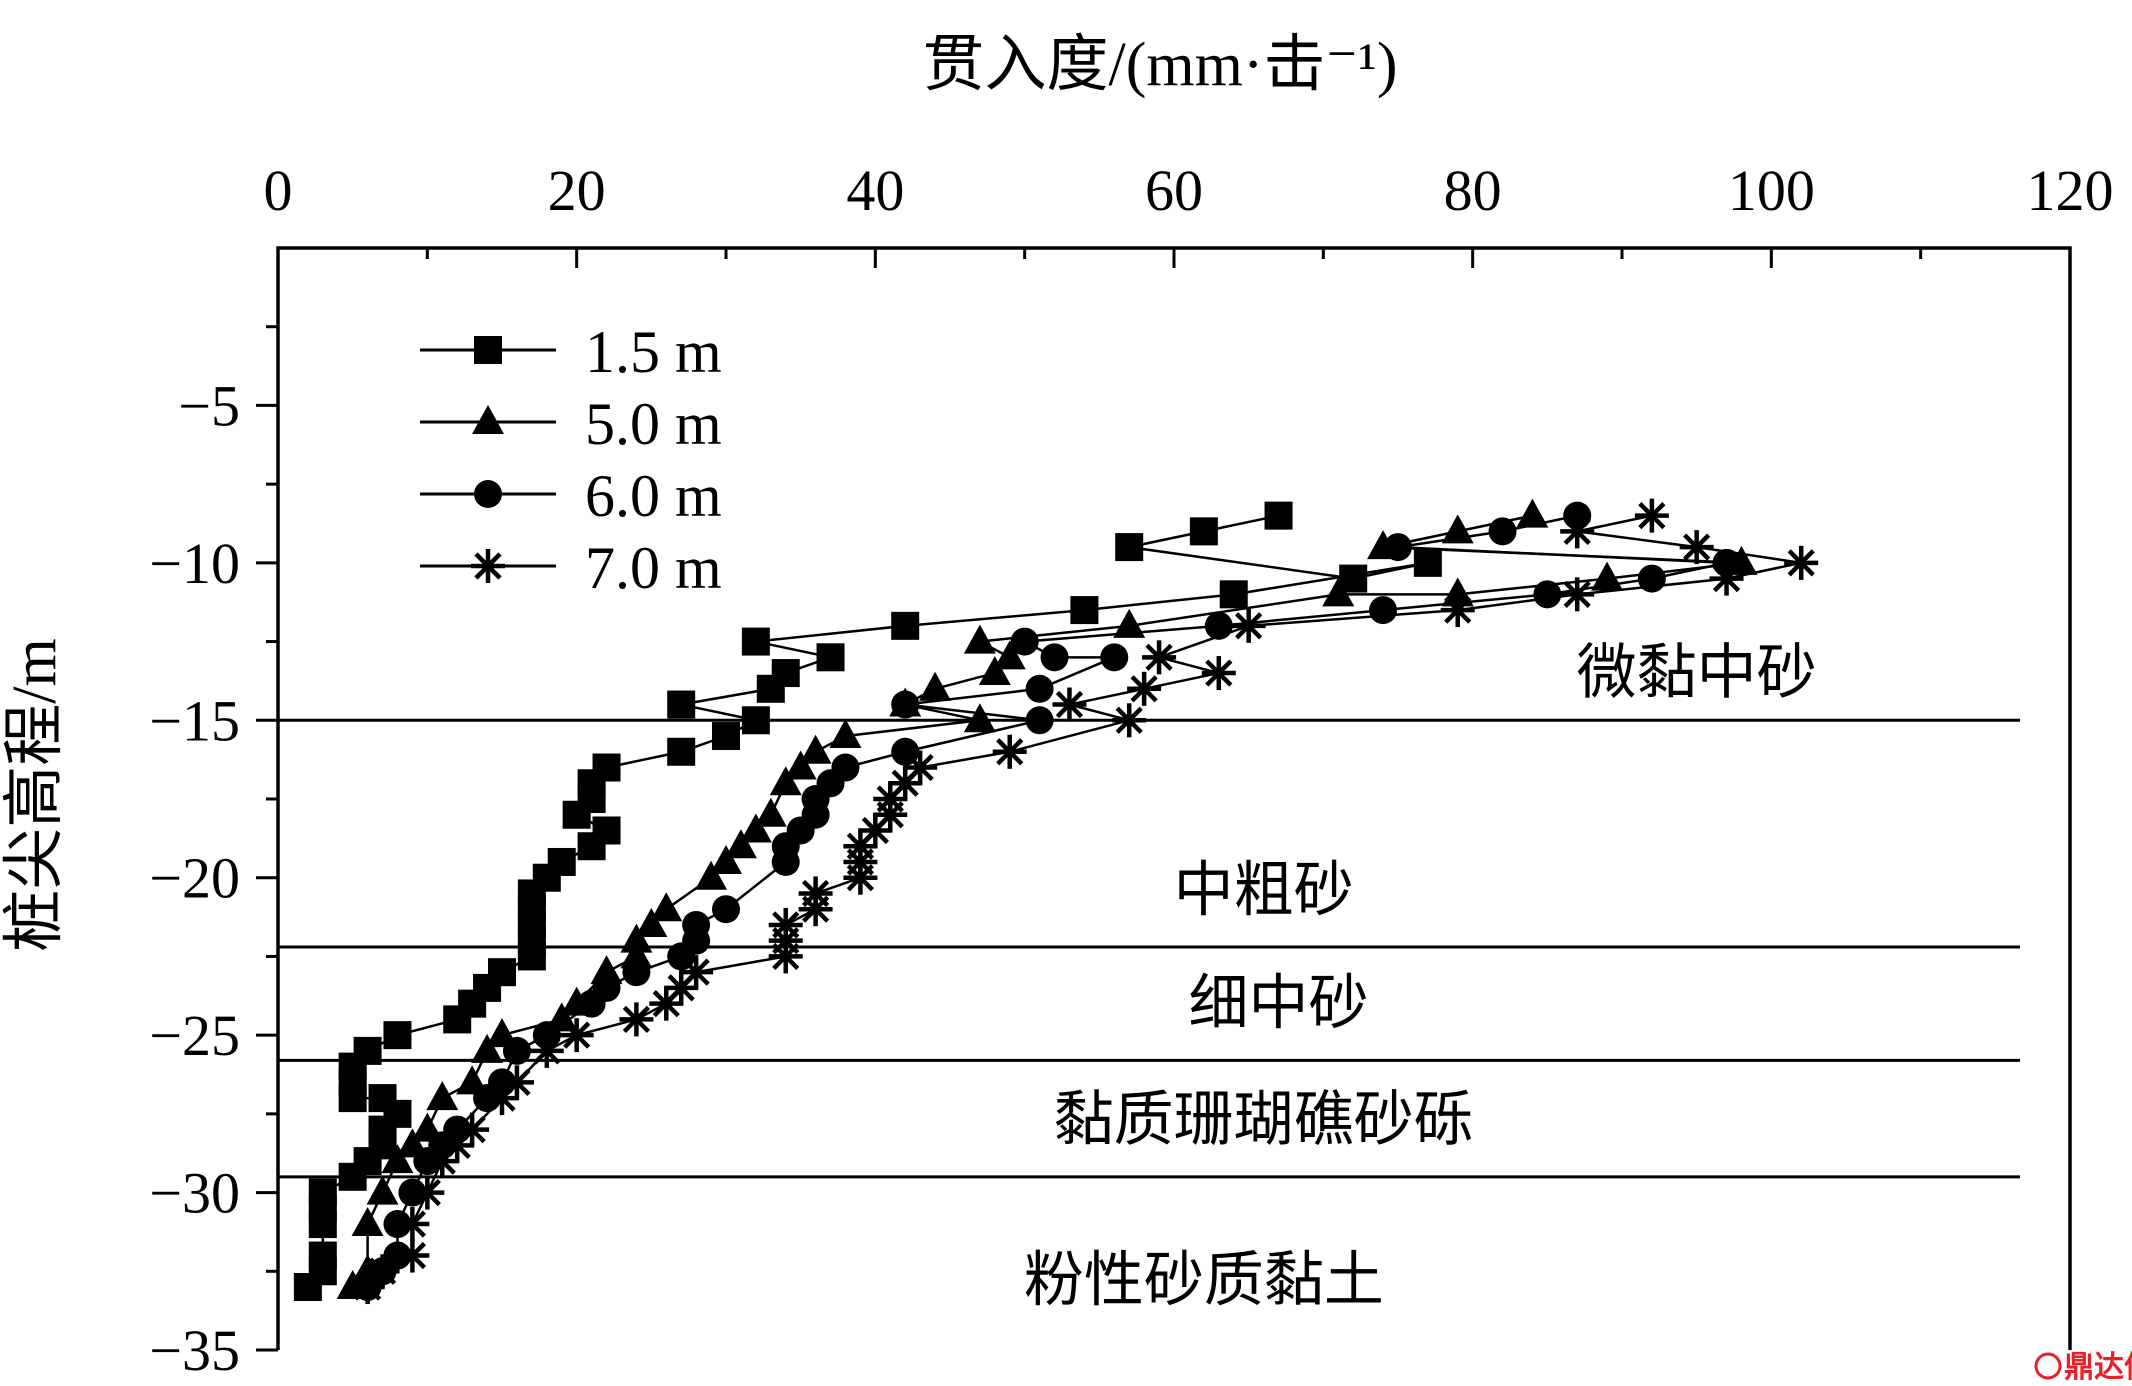  I want to click on layer-label: 微黏中砂, so click(1697, 673).